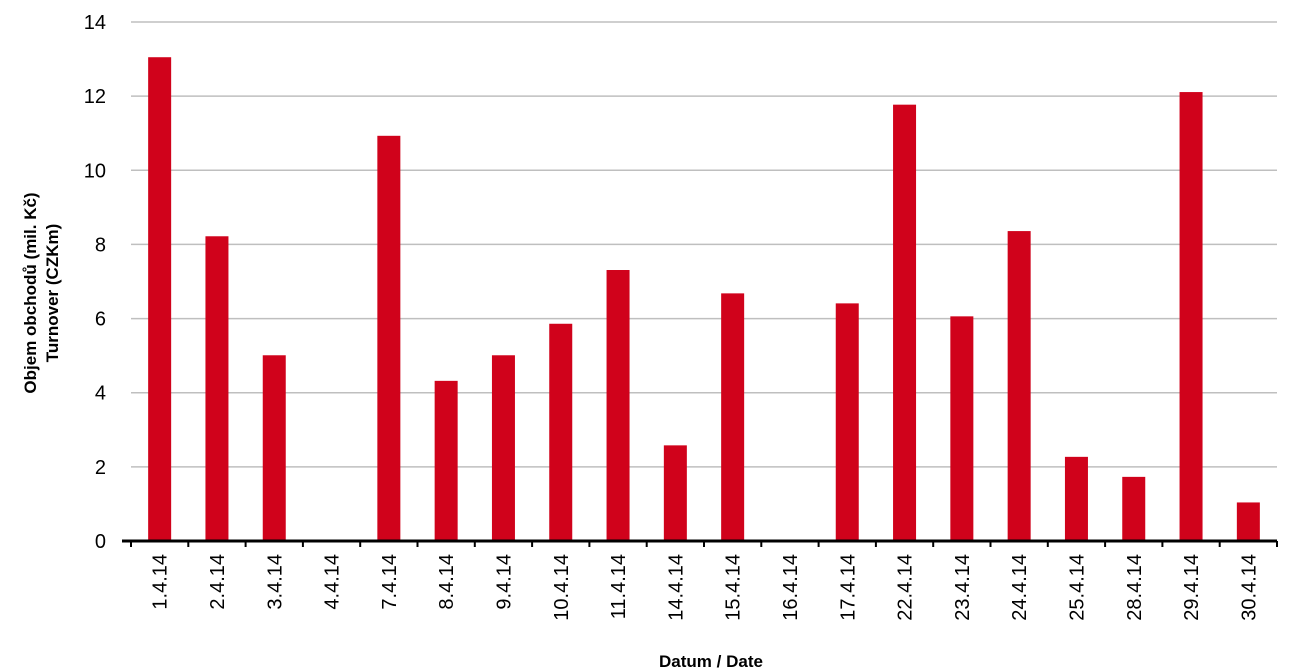 This screenshot has height=672, width=1293. Describe the element at coordinates (562, 587) in the screenshot. I see `x-tick-label: 10.4.14` at that location.